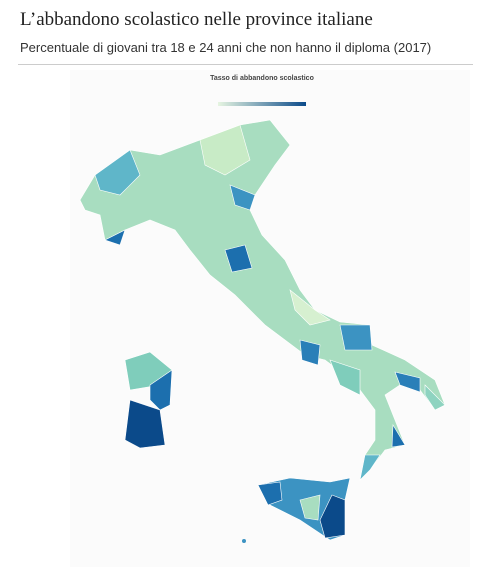  Describe the element at coordinates (244, 541) in the screenshot. I see `island` at that location.